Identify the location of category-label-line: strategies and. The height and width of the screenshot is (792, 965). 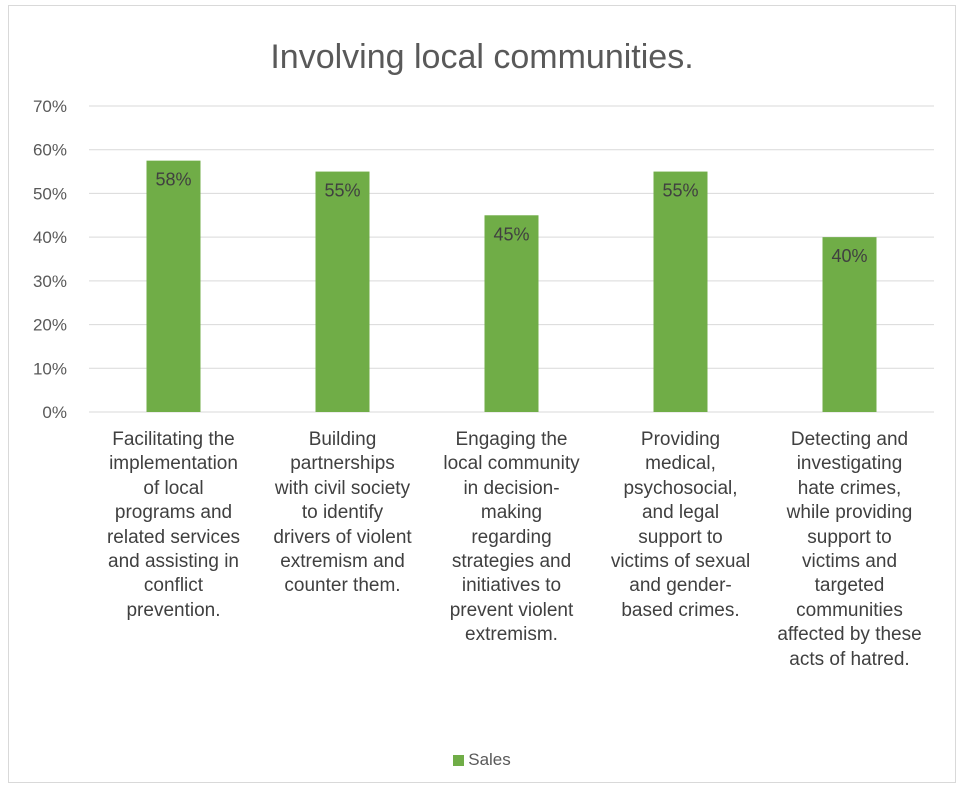
(511, 562).